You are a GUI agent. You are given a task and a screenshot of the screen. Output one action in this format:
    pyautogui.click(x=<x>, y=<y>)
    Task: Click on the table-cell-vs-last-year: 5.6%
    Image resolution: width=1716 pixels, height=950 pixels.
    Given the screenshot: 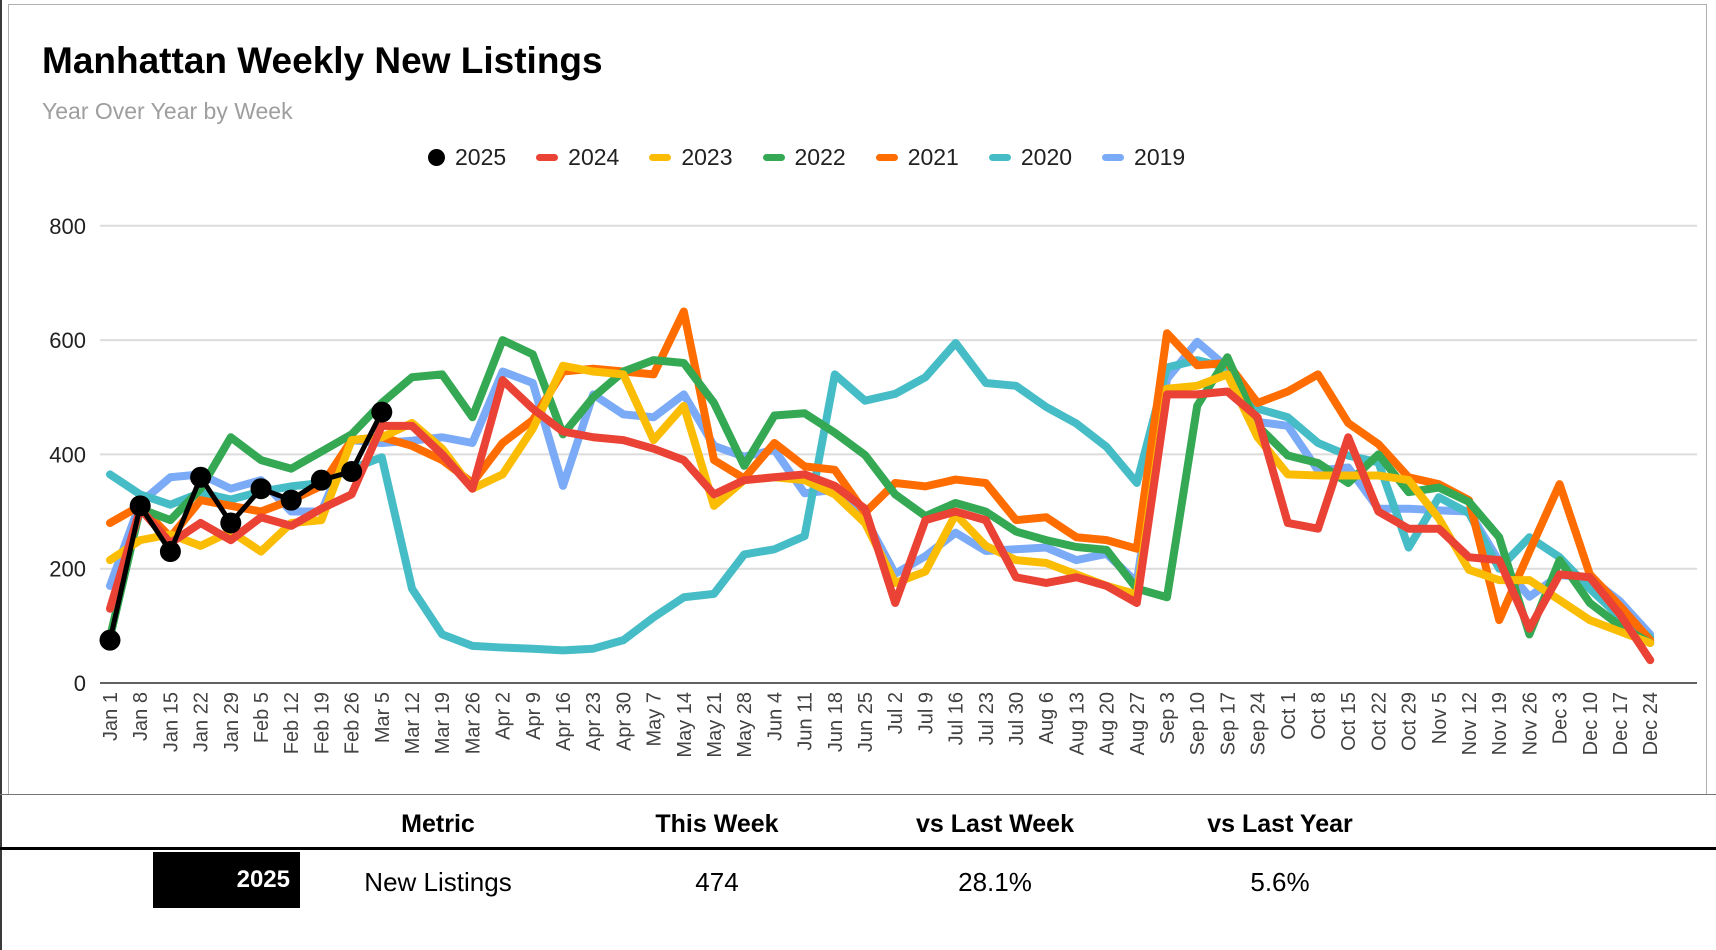 What is the action you would take?
    pyautogui.click(x=1280, y=882)
    